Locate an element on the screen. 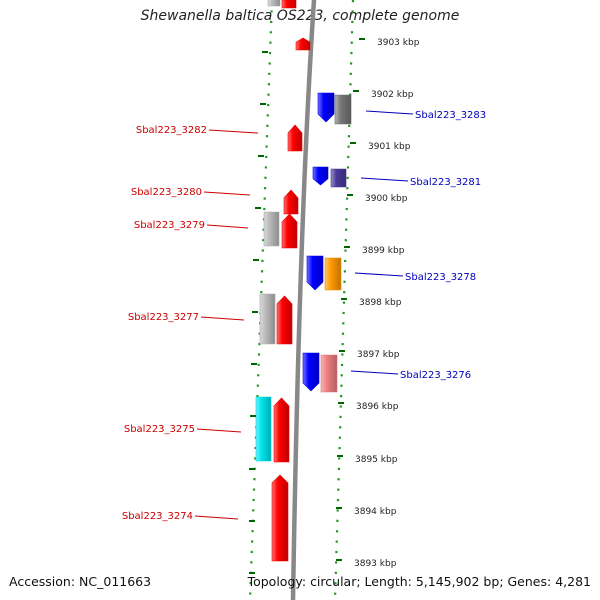 The width and height of the screenshot is (600, 600). forward-strand-genes is located at coordinates (283, 281).